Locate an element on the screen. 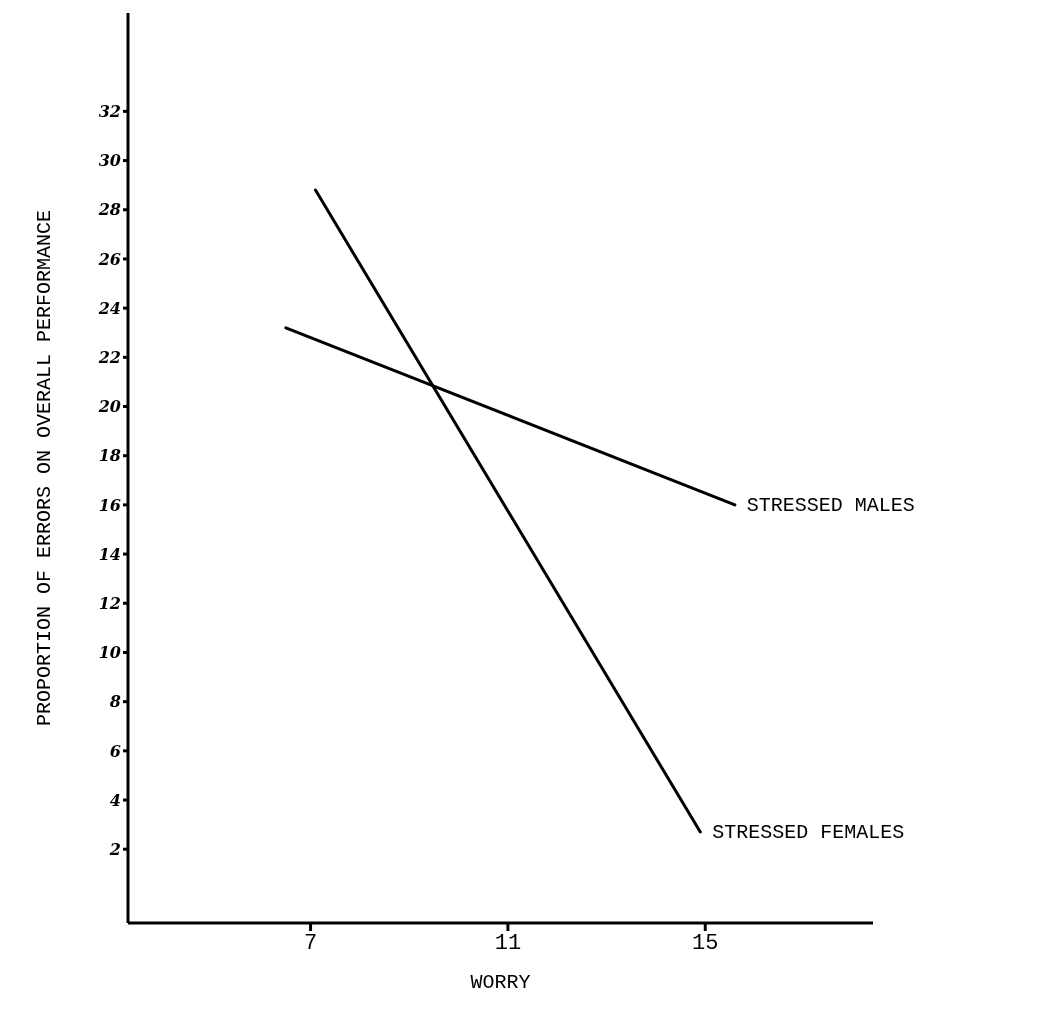  y-tick-label: 24 is located at coordinates (109, 308).